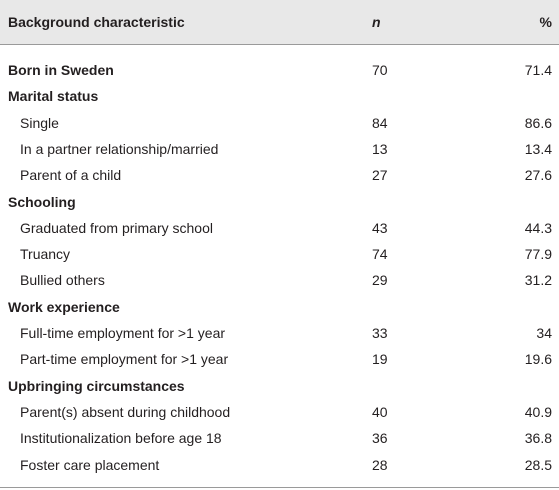 The width and height of the screenshot is (559, 490). Describe the element at coordinates (53, 96) in the screenshot. I see `row-heading: Marital status` at that location.